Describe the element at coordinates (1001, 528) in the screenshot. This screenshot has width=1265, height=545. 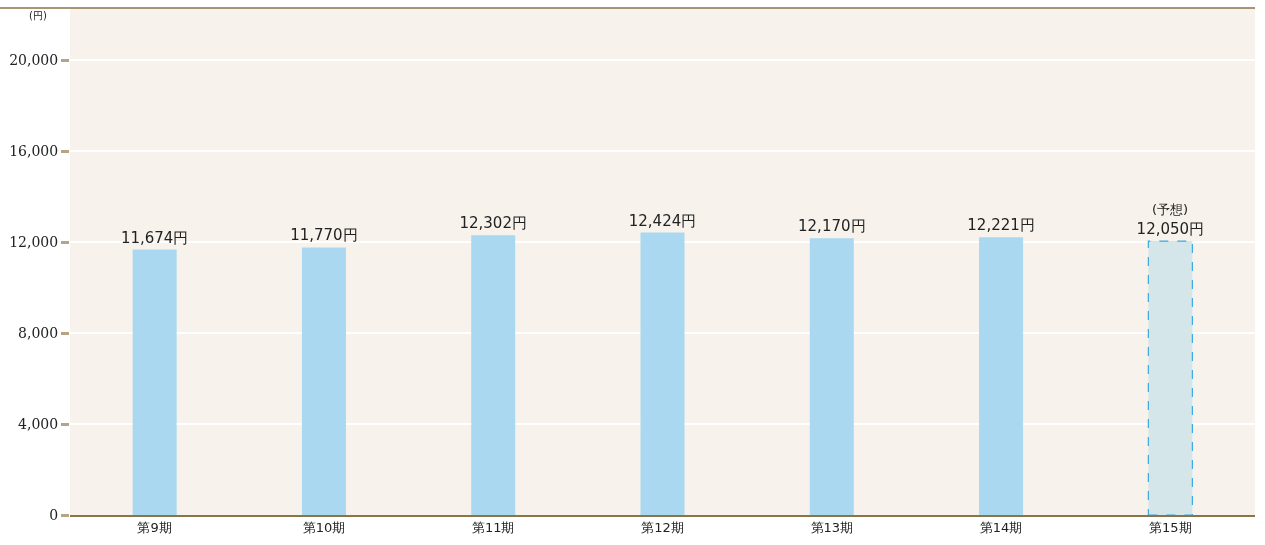
I see `x-tick-label: 第14期` at that location.